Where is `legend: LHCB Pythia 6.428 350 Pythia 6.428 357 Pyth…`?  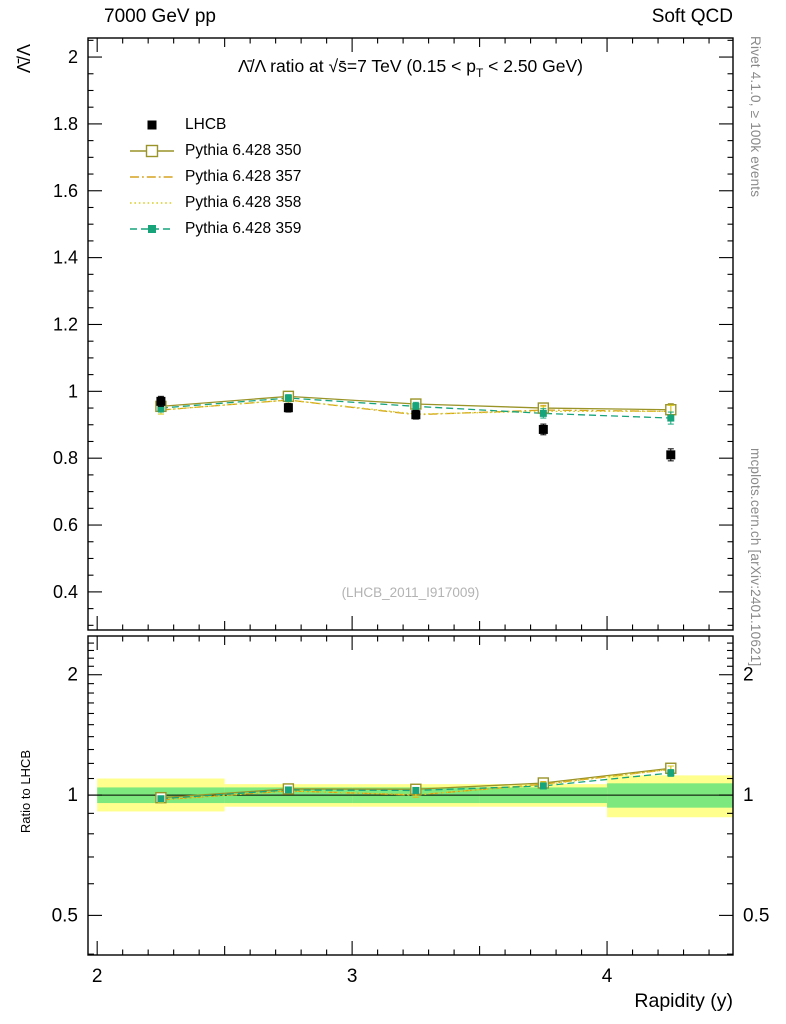 legend: LHCB Pythia 6.428 350 Pythia 6.428 357 Pyth… is located at coordinates (215, 177).